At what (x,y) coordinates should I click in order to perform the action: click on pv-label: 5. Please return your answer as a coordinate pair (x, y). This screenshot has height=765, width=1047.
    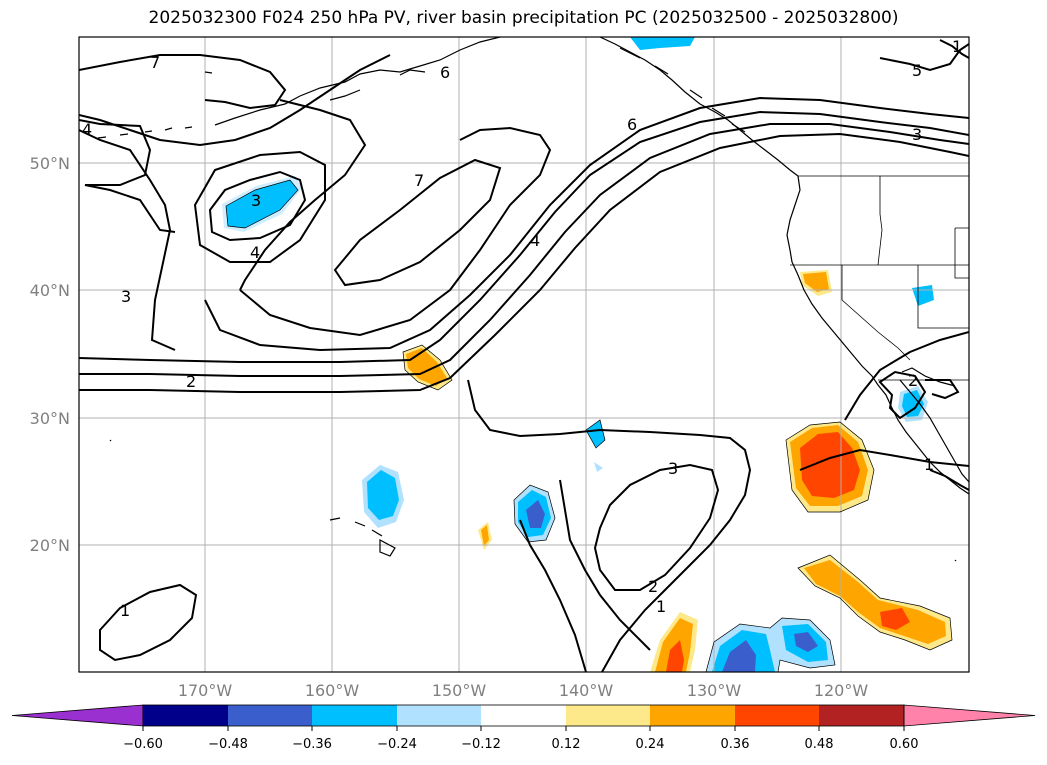
    Looking at the image, I should click on (917, 70).